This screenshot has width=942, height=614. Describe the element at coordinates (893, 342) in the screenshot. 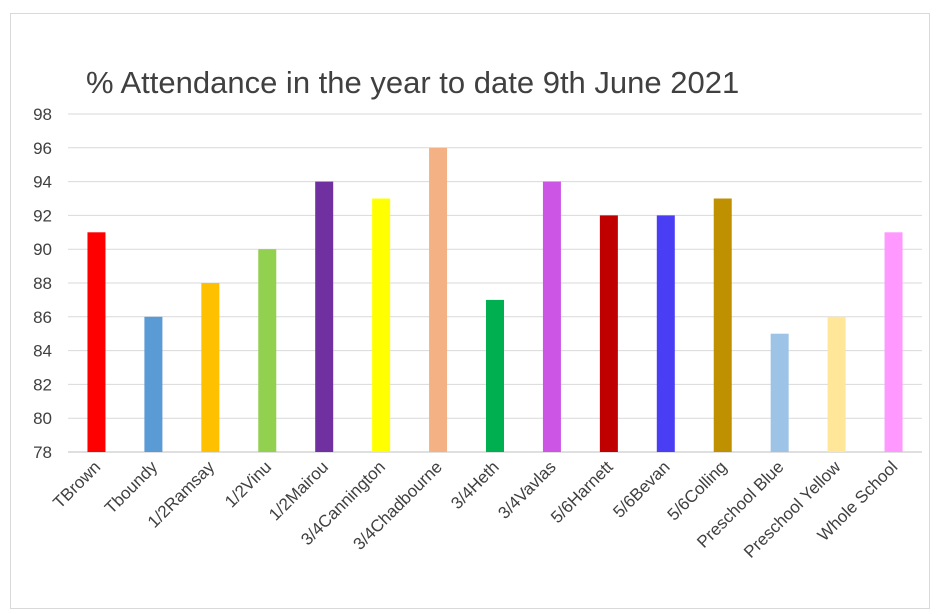

I see `bar-whole-school` at that location.